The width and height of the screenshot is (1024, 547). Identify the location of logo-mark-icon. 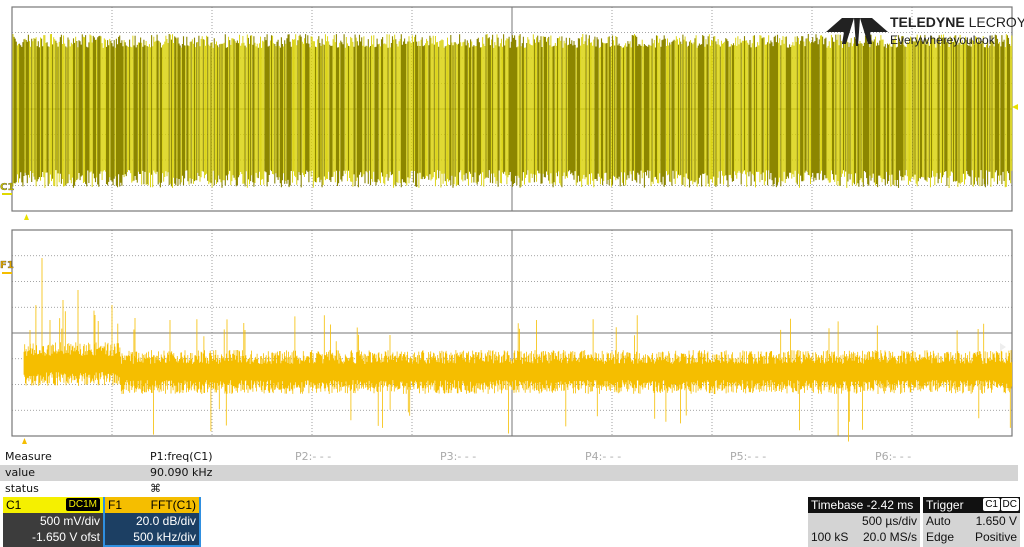
(857, 32).